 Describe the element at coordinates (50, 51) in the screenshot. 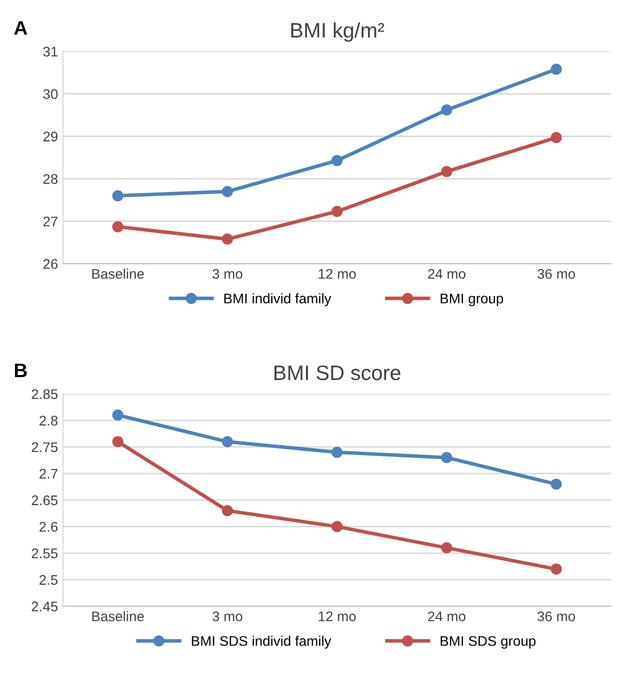

I see `y-tick-label: 31` at that location.